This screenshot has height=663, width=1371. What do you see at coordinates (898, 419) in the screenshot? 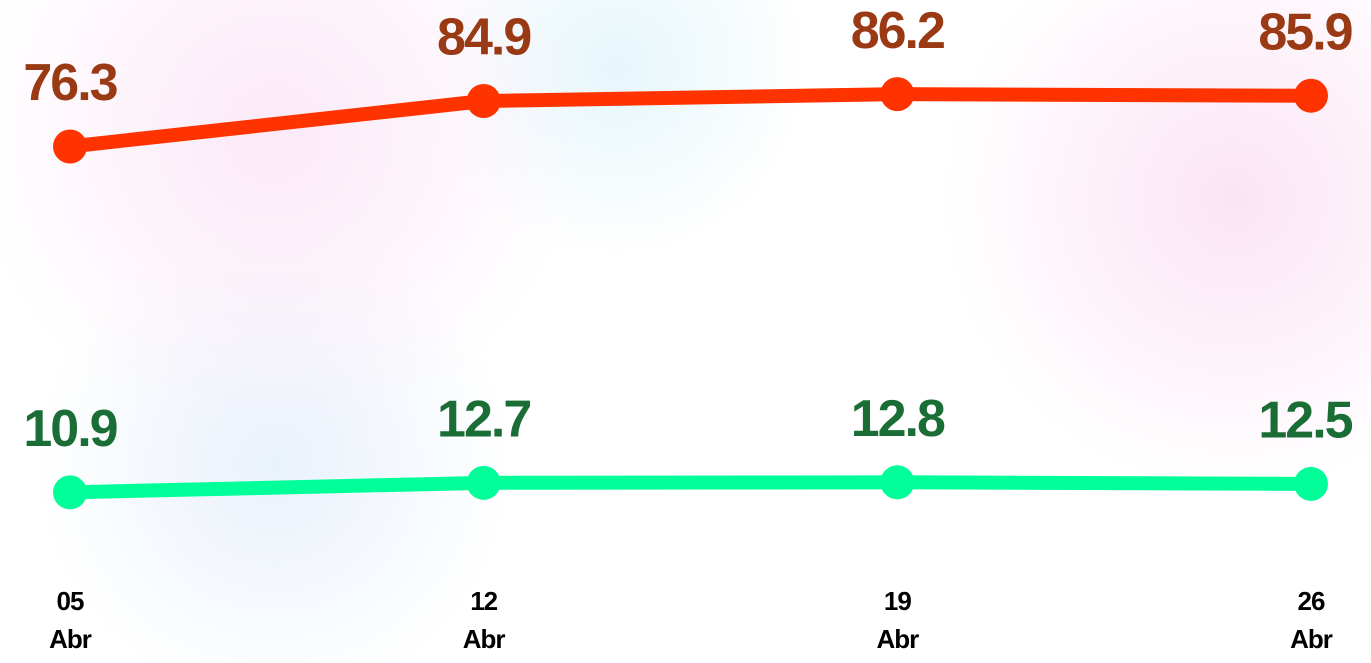
I see `value-label: 12.8` at bounding box center [898, 419].